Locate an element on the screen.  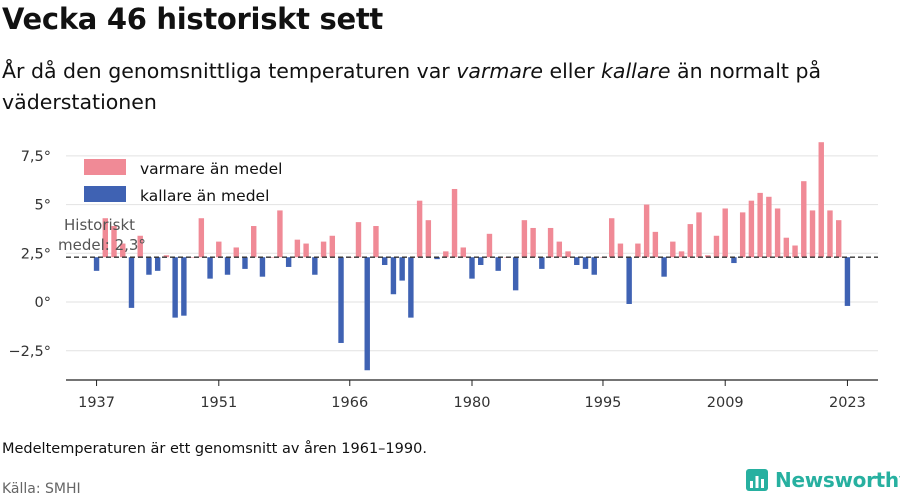
chart-title: Vecka 46 historiskt sett is located at coordinates (192, 19).